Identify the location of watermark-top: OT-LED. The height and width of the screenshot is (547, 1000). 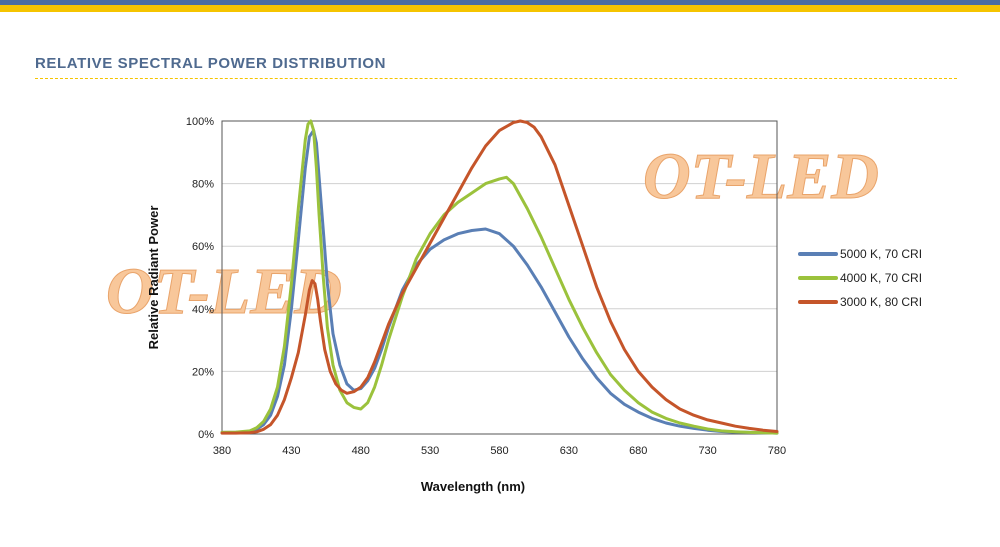
(761, 176).